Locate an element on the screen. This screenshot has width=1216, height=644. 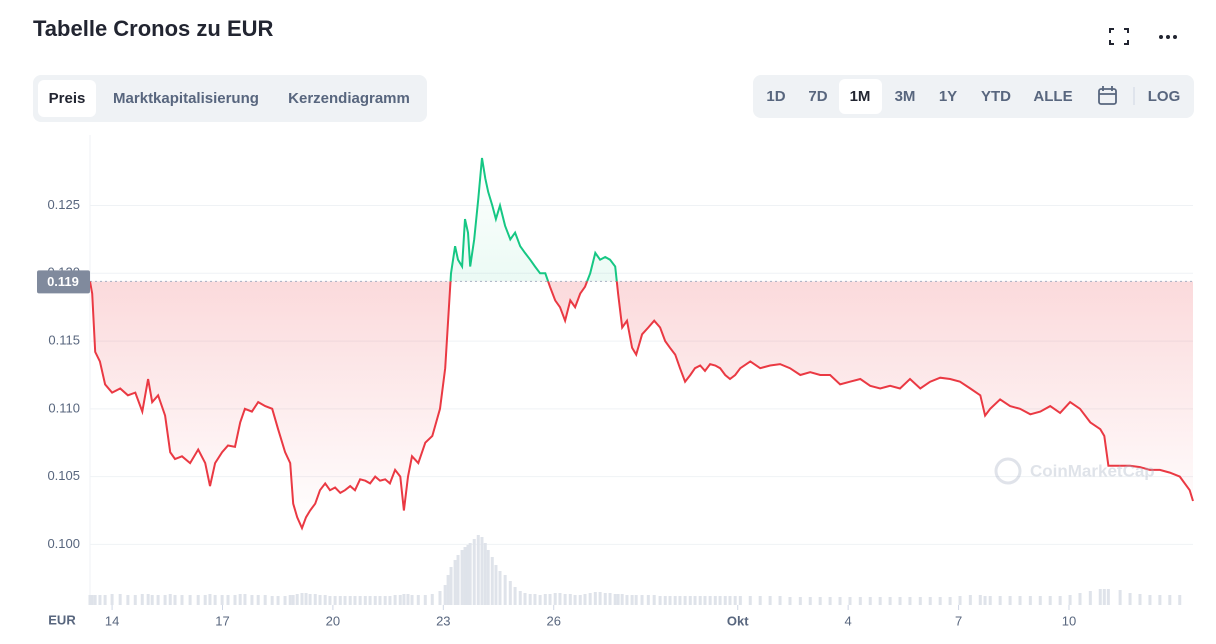
y-tick-label: 0.100 is located at coordinates (63, 543).